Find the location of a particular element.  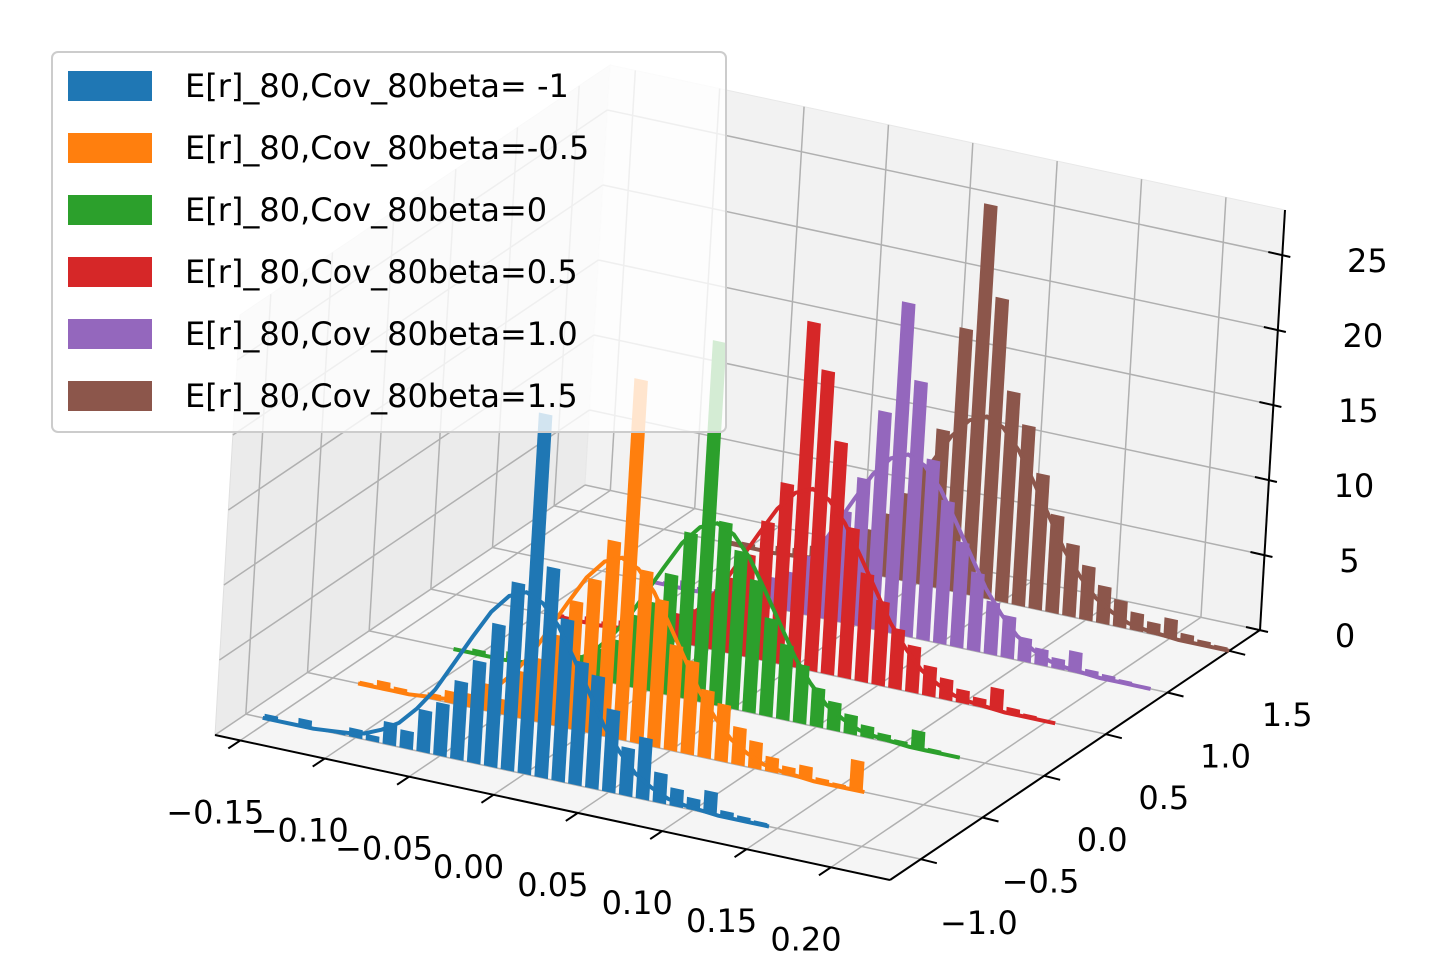

z-tick-label: 15 is located at coordinates (1358, 411).